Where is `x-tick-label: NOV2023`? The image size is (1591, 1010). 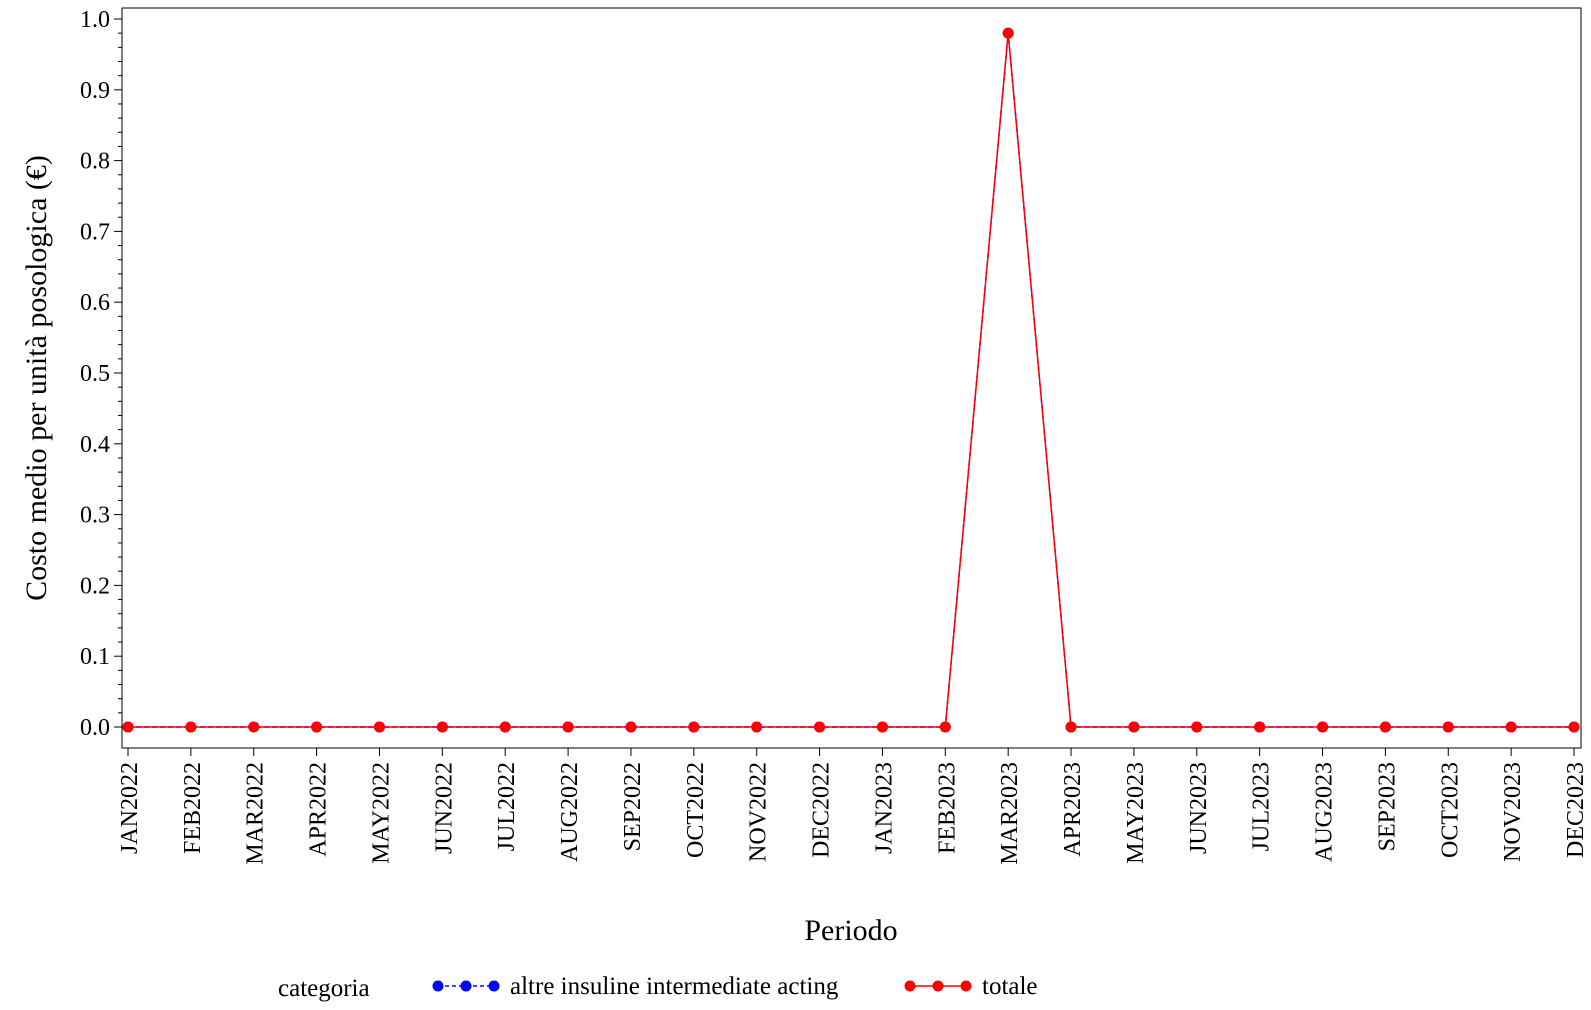
x-tick-label: NOV2023 is located at coordinates (1513, 812).